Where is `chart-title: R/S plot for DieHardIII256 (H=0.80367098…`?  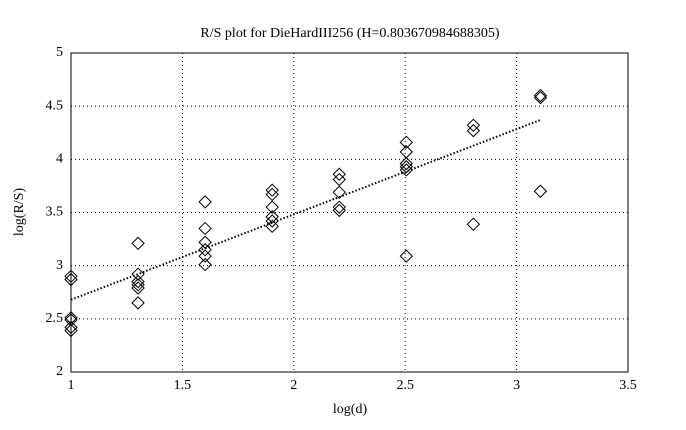 chart-title: R/S plot for DieHardIII256 (H=0.80367098… is located at coordinates (349, 33).